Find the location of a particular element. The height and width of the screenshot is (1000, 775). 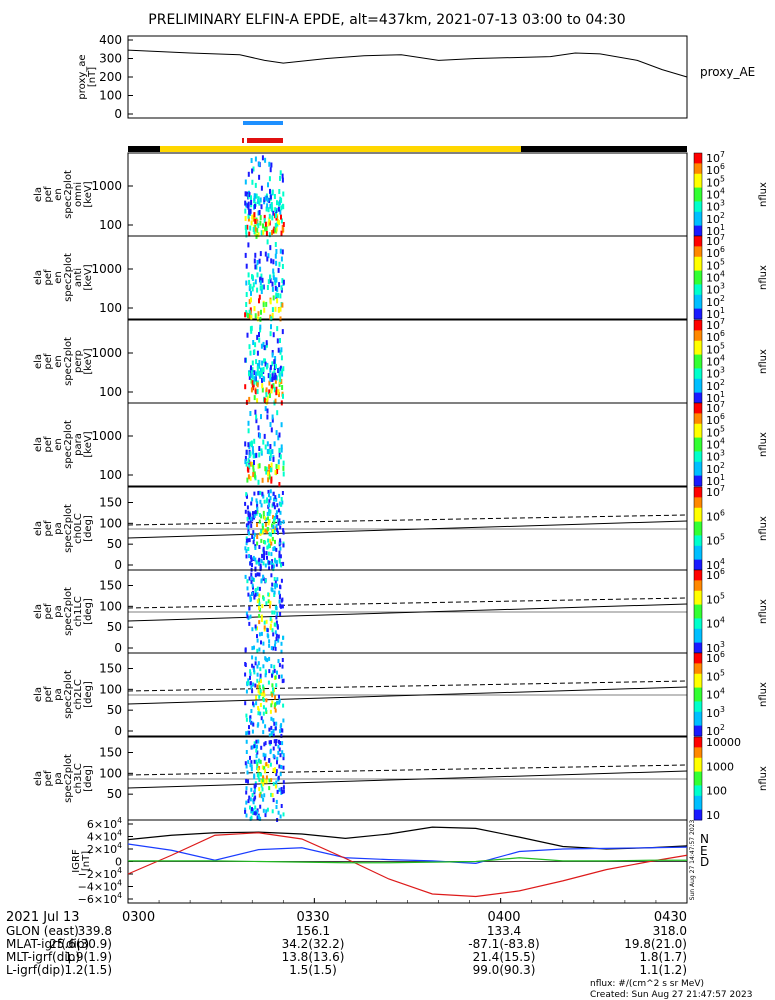

colorbar-tick-label: 10⁵ is located at coordinates (715, 348).